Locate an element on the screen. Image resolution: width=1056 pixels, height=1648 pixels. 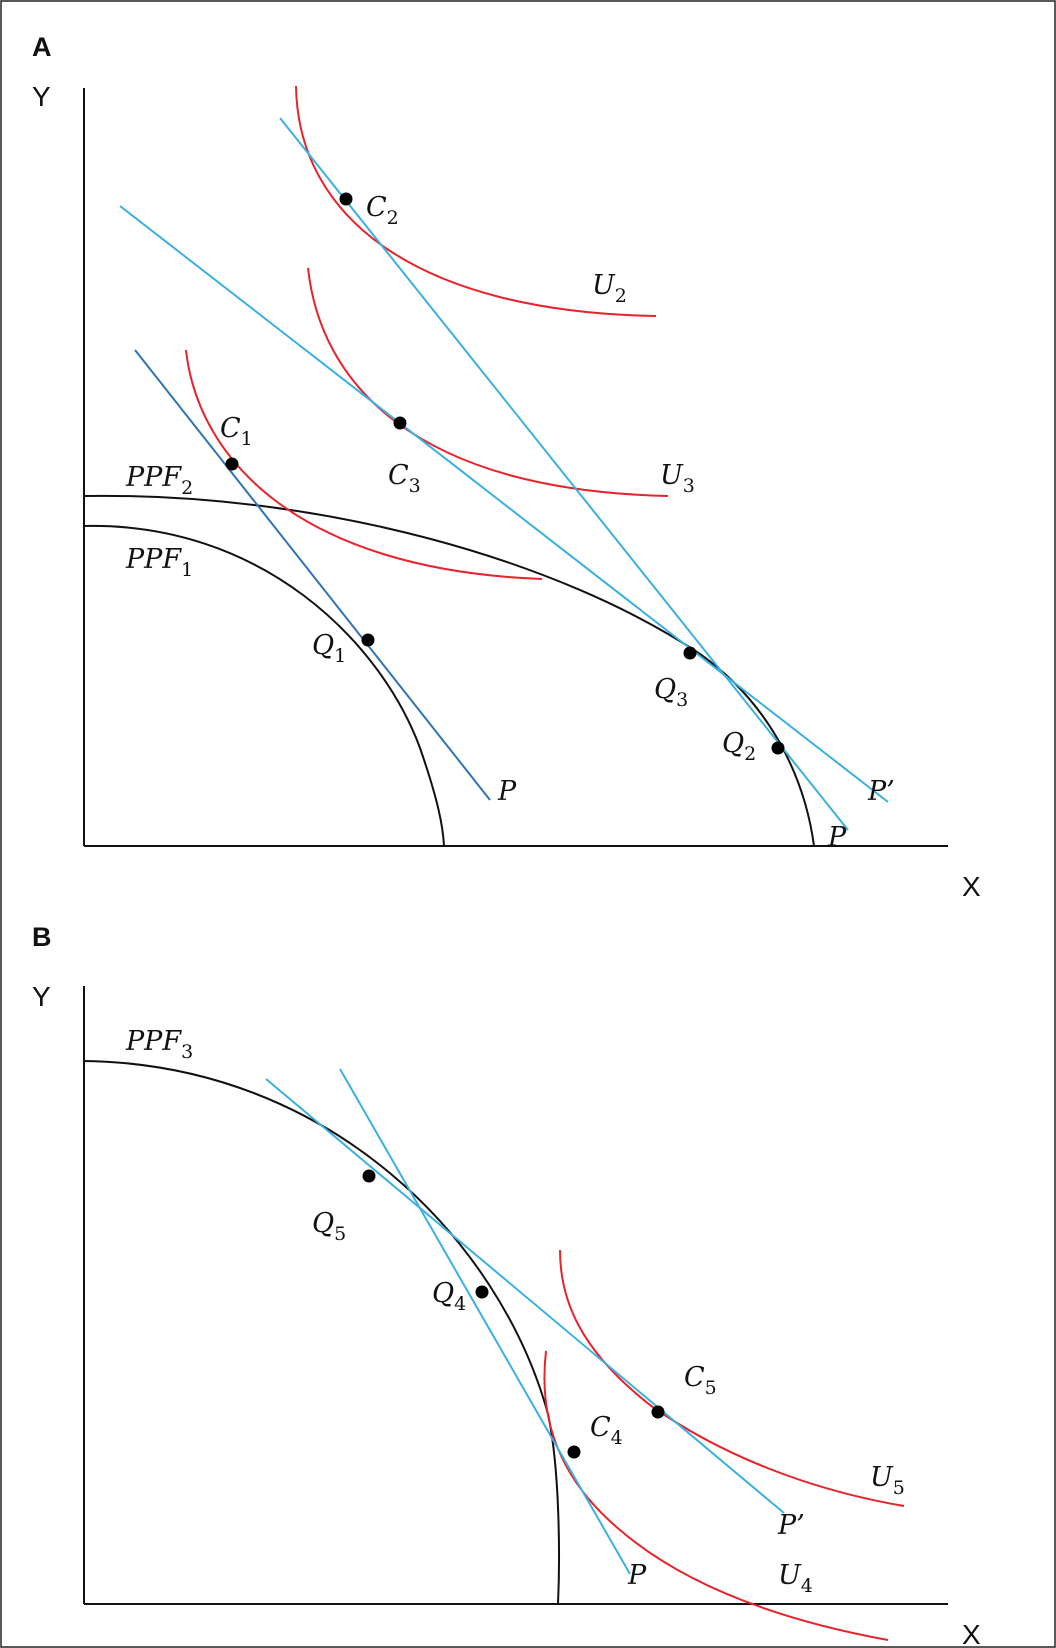
label-c5: C5 is located at coordinates (700, 1380).